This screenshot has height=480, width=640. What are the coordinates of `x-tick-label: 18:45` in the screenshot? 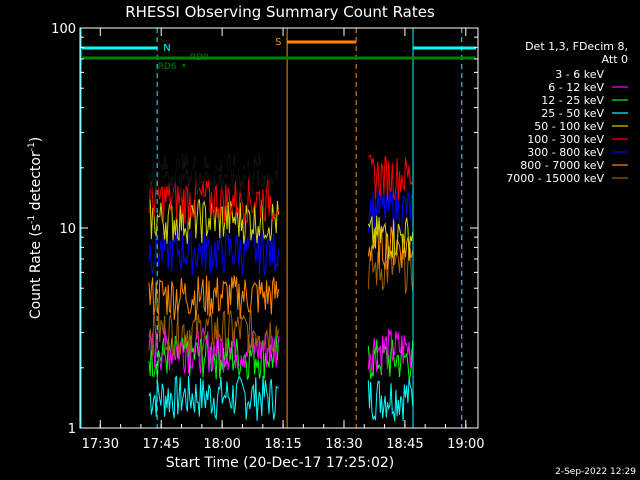 It's located at (404, 444).